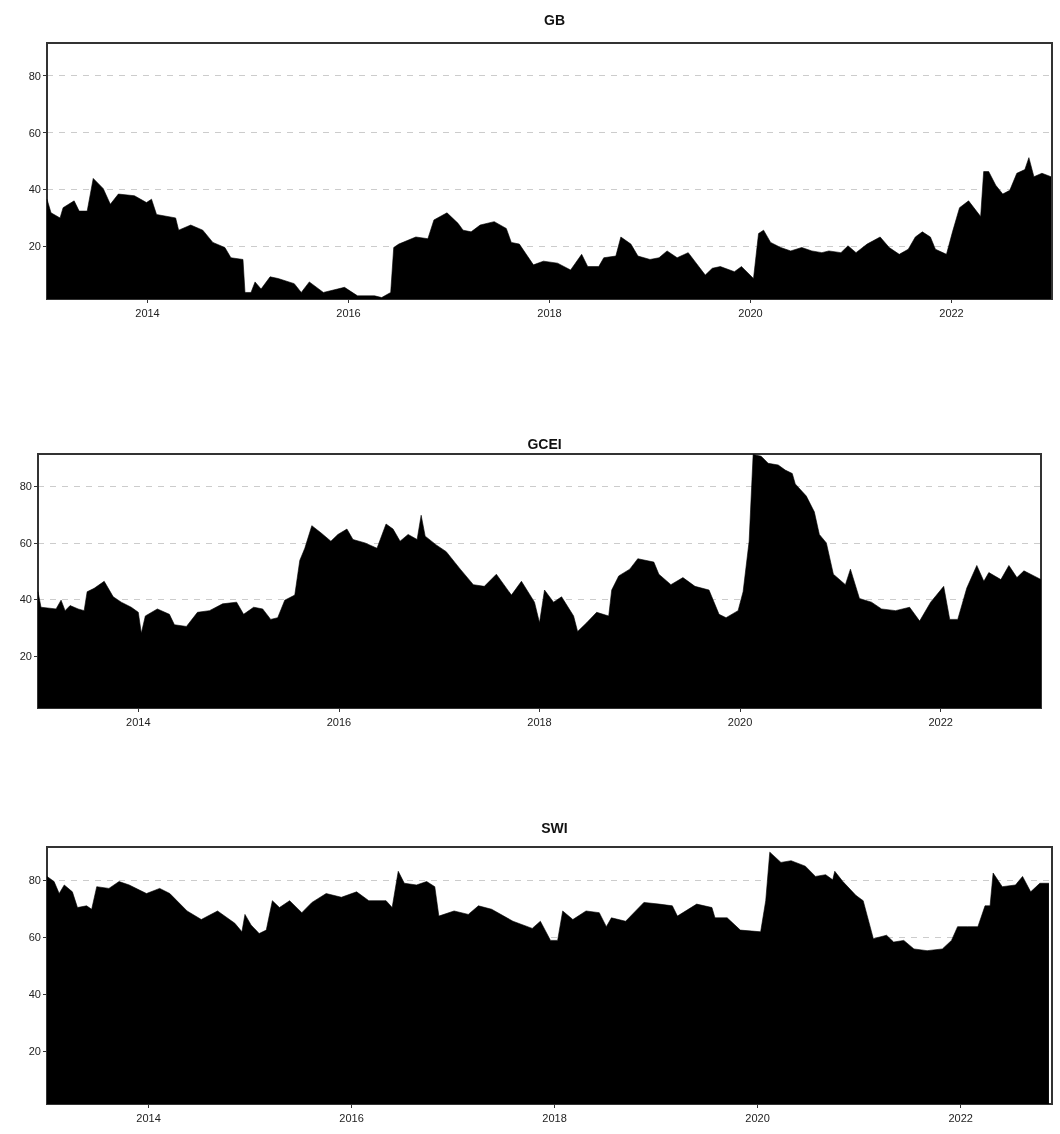  Describe the element at coordinates (554, 828) in the screenshot. I see `chart-title: SWI` at that location.